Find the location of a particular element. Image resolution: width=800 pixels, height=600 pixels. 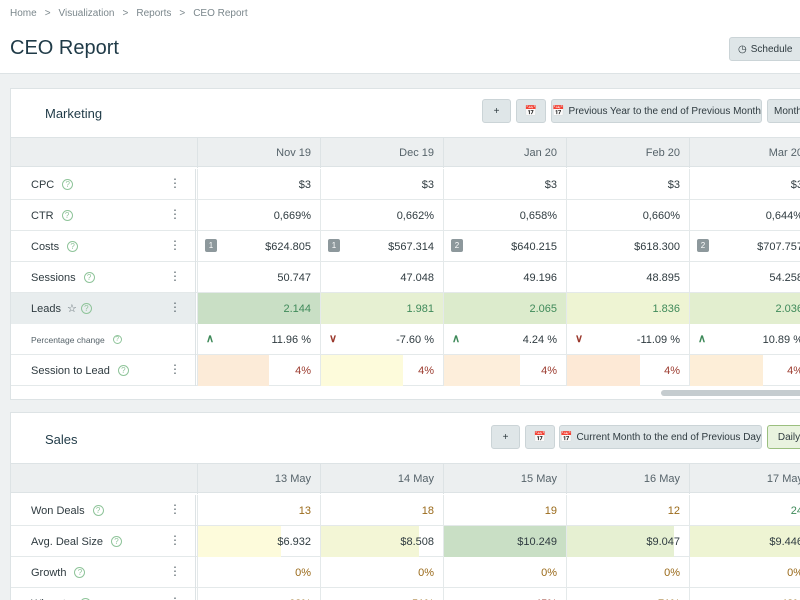

data-cell: 1 $567.314 is located at coordinates (381, 246).